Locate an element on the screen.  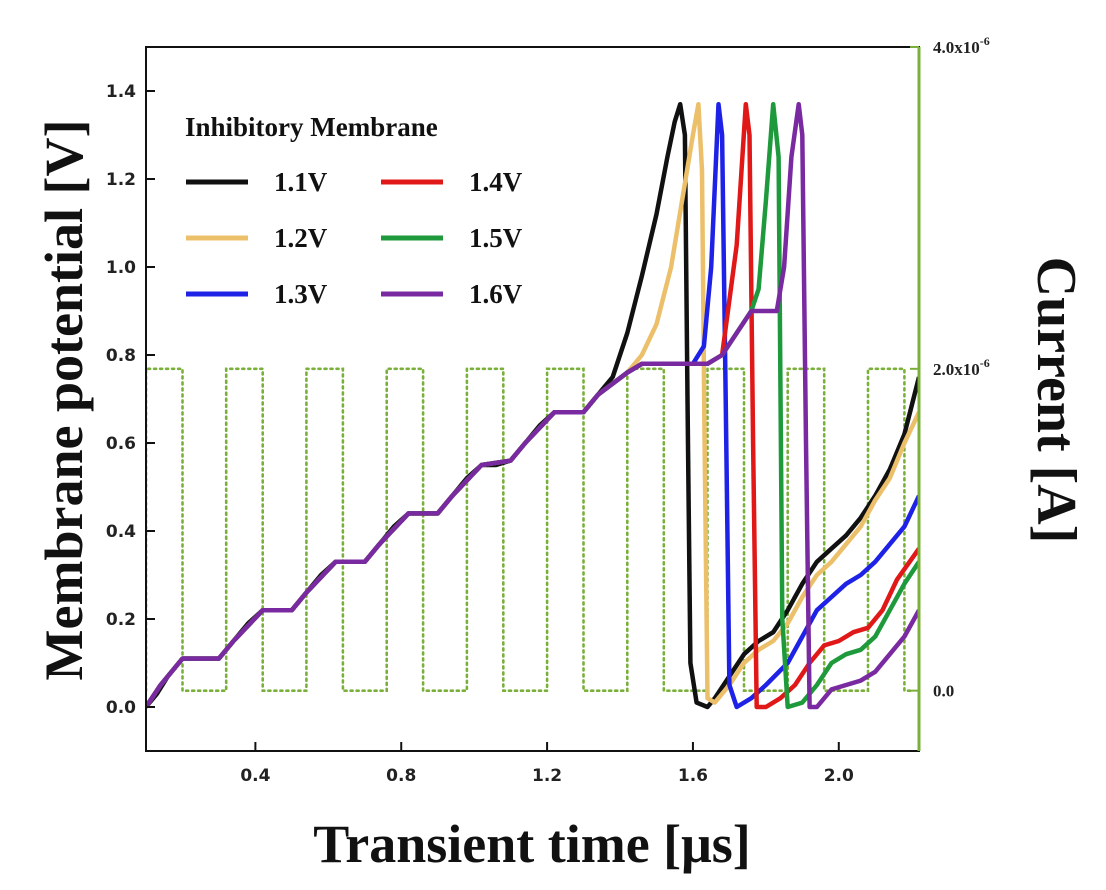
x-tick-label: 2.0 is located at coordinates (839, 776).